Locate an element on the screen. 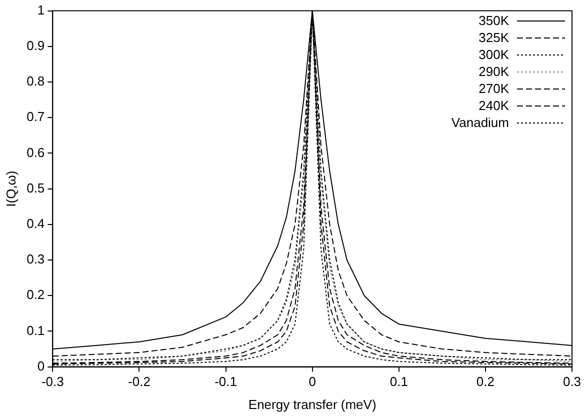  y-tick-label: 0.7 is located at coordinates (35, 116).